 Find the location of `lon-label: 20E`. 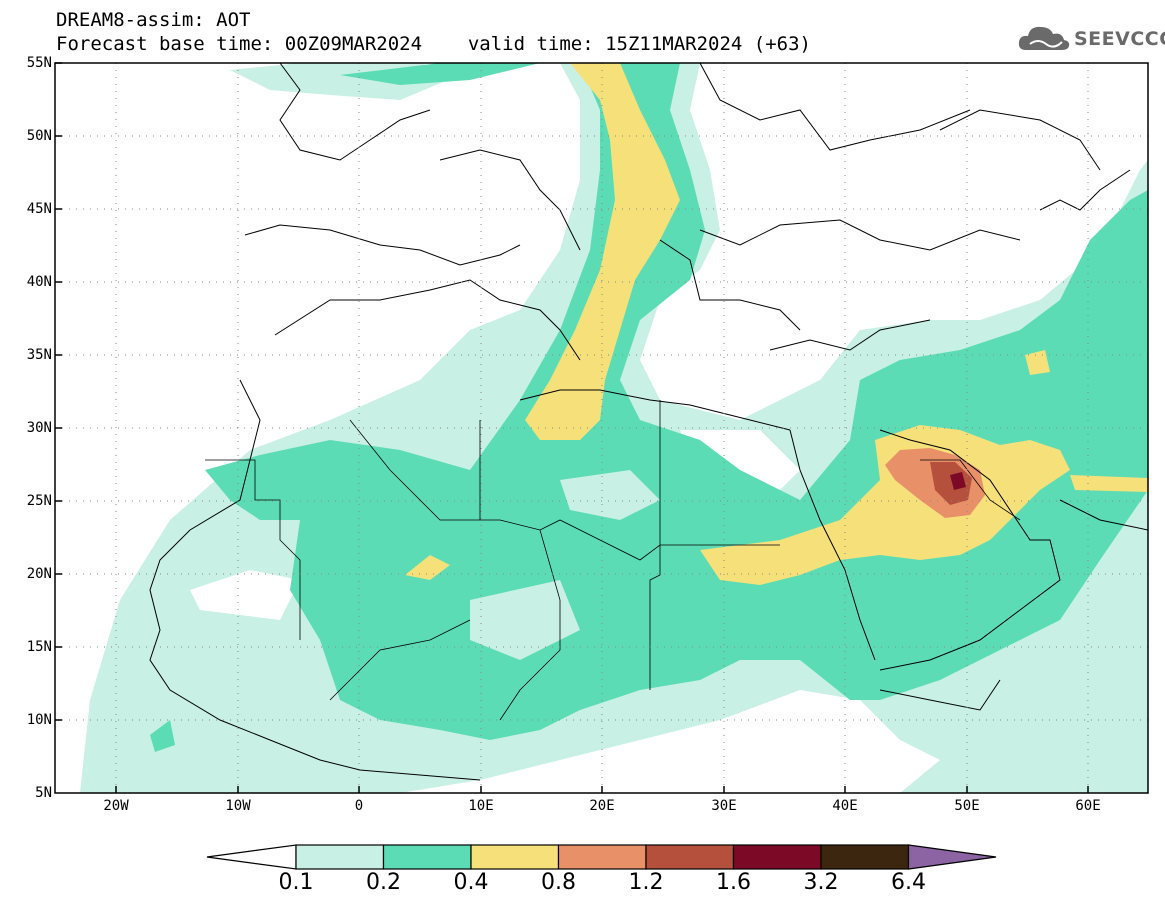

lon-label: 20E is located at coordinates (602, 806).